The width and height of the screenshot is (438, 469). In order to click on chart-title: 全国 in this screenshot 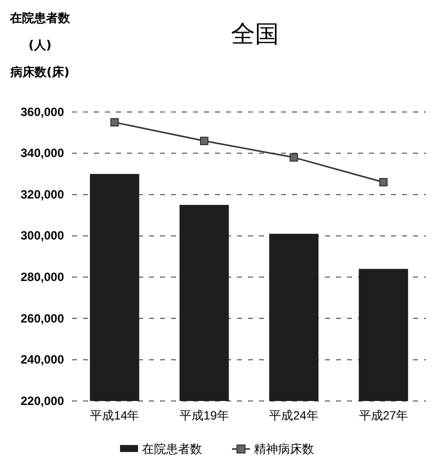, I will do `click(255, 34)`.